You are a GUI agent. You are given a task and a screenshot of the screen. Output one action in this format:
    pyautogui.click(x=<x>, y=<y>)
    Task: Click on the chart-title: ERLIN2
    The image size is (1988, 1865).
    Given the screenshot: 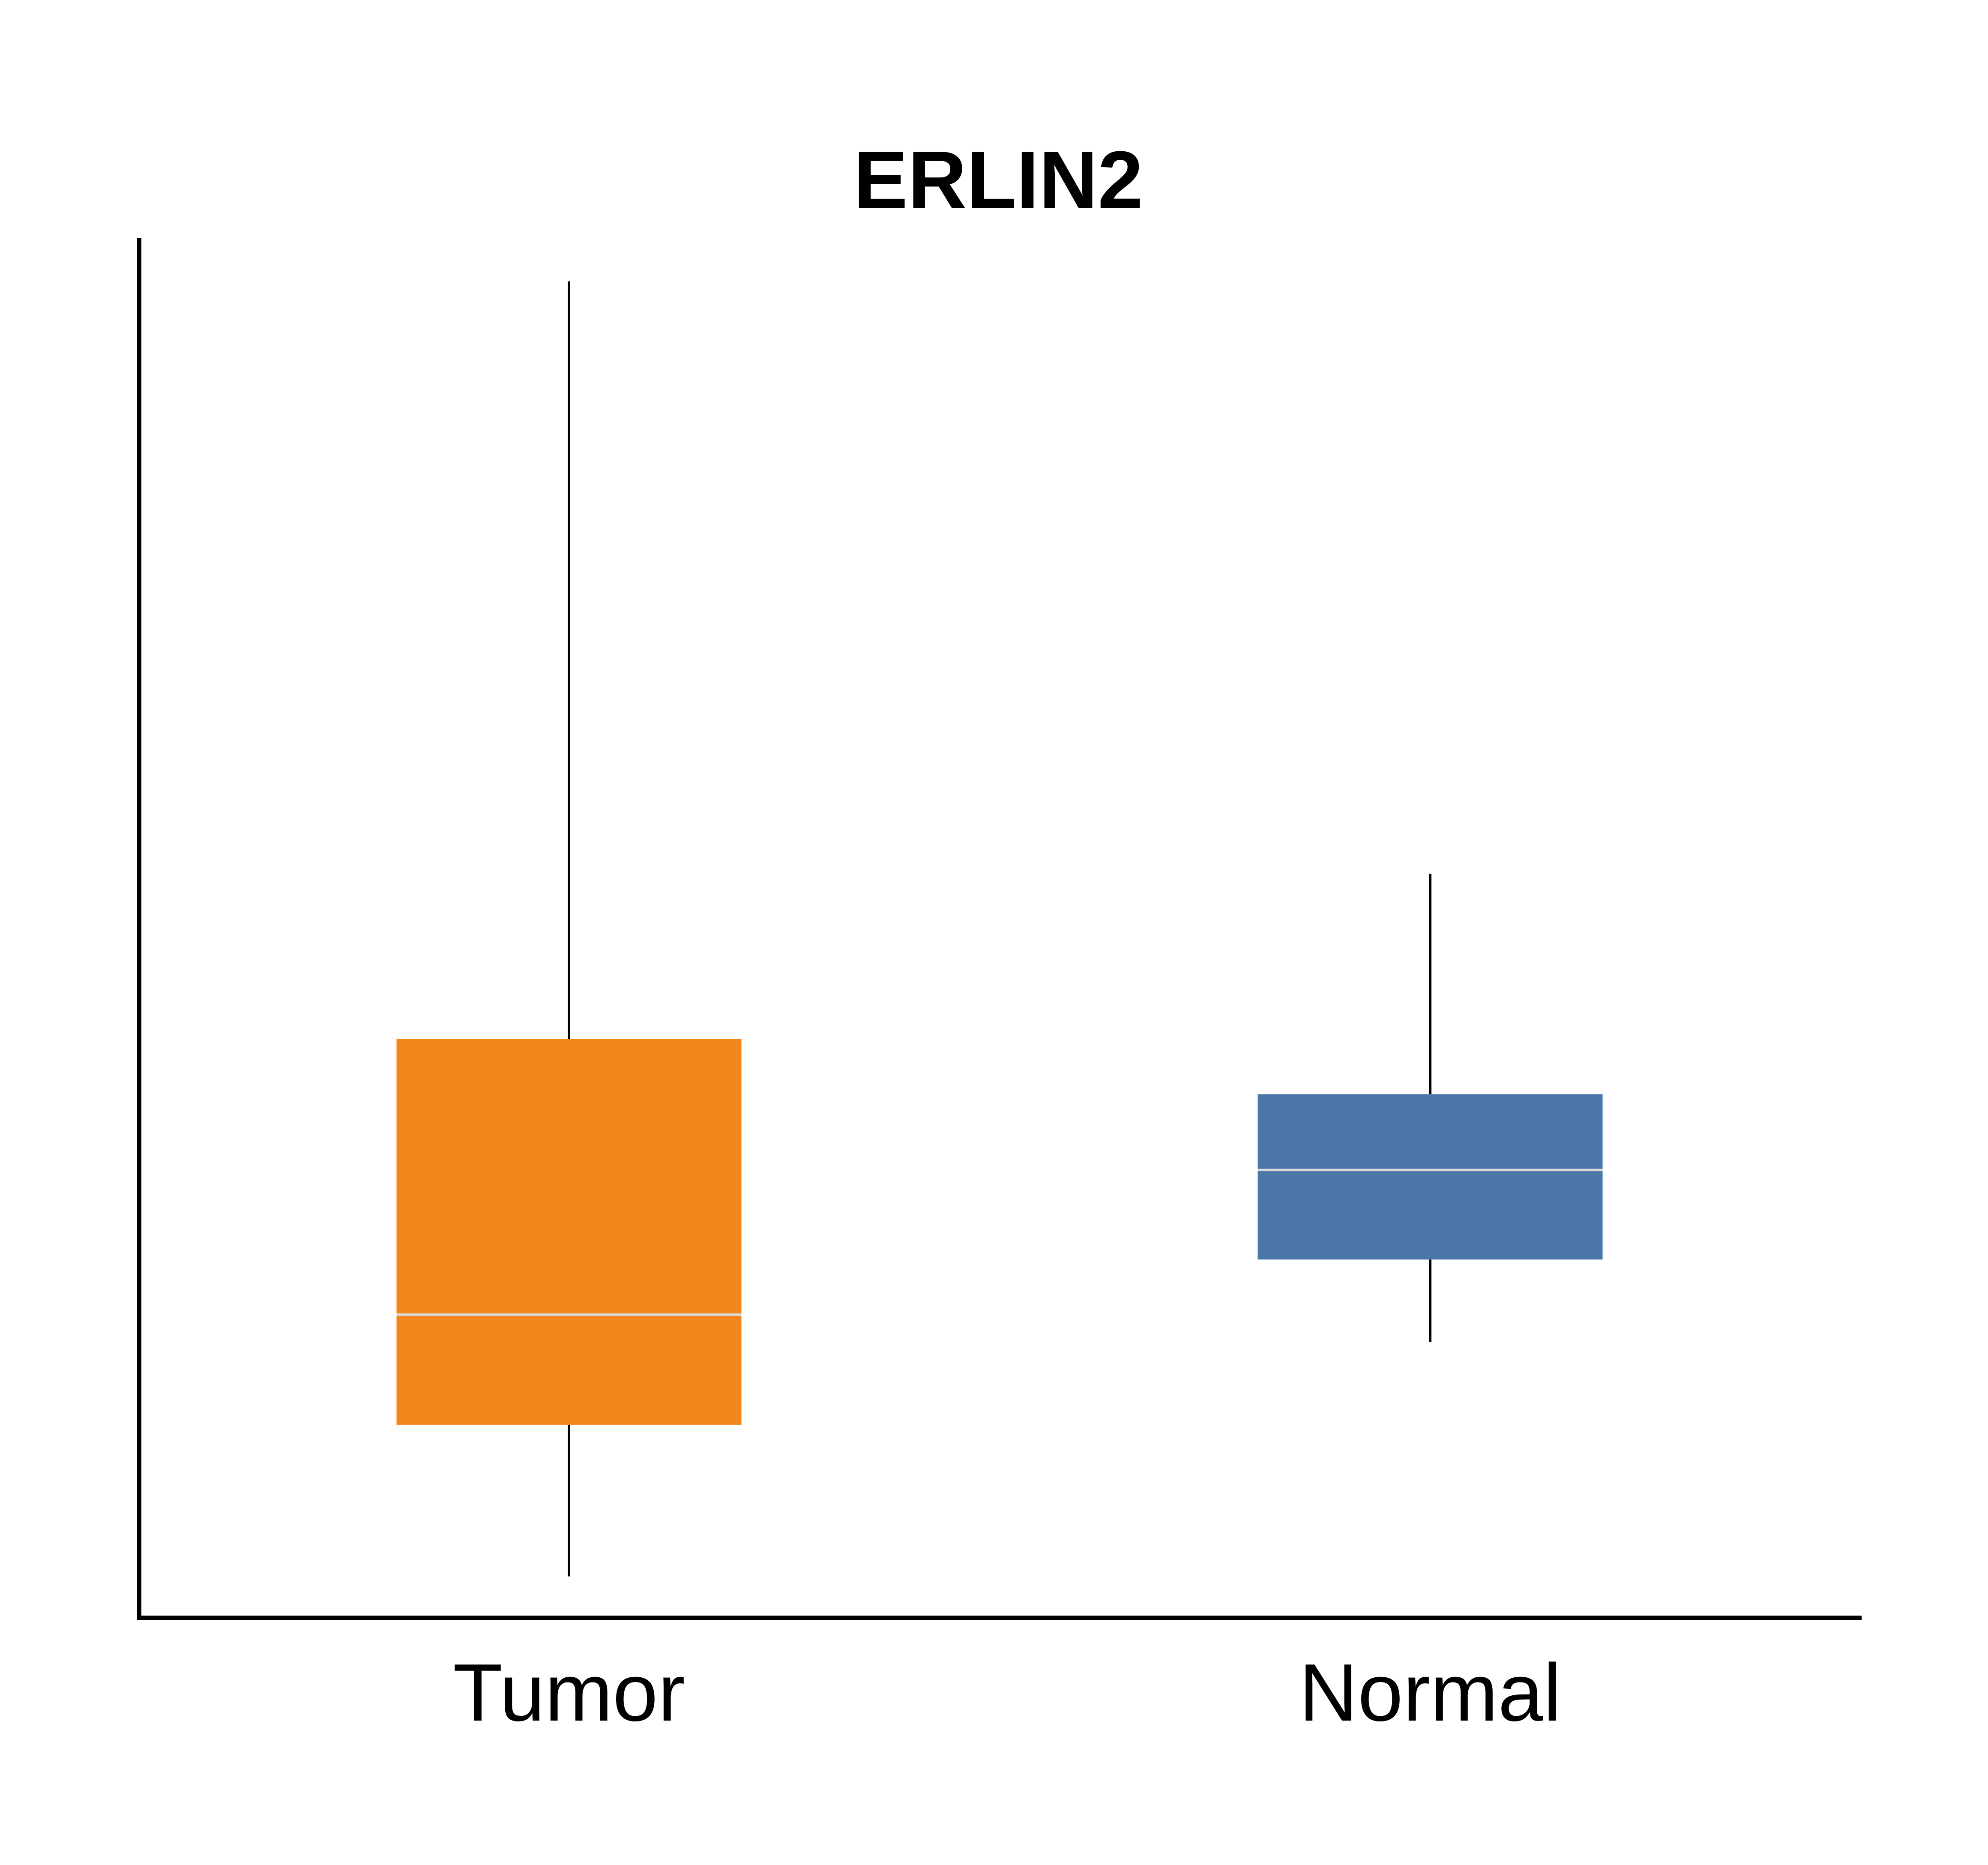 What is the action you would take?
    pyautogui.click(x=998, y=180)
    